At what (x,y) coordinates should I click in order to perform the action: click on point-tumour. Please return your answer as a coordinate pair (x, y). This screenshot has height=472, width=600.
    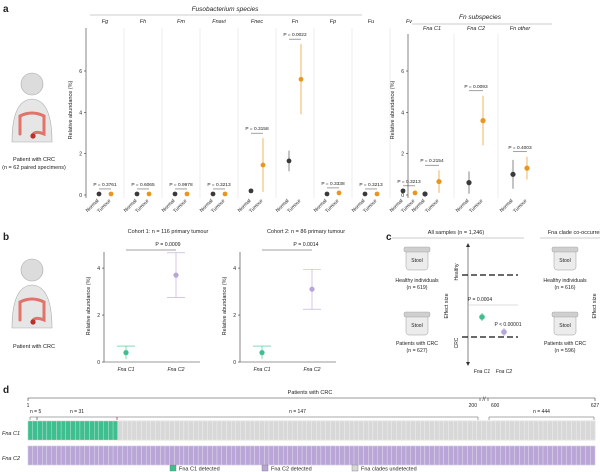
    Looking at the image, I should click on (339, 193).